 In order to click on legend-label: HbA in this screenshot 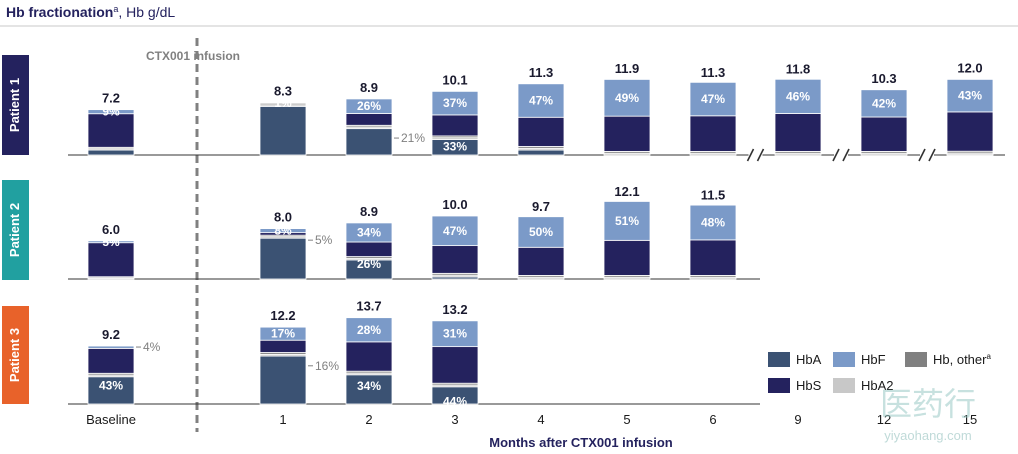, I will do `click(809, 359)`.